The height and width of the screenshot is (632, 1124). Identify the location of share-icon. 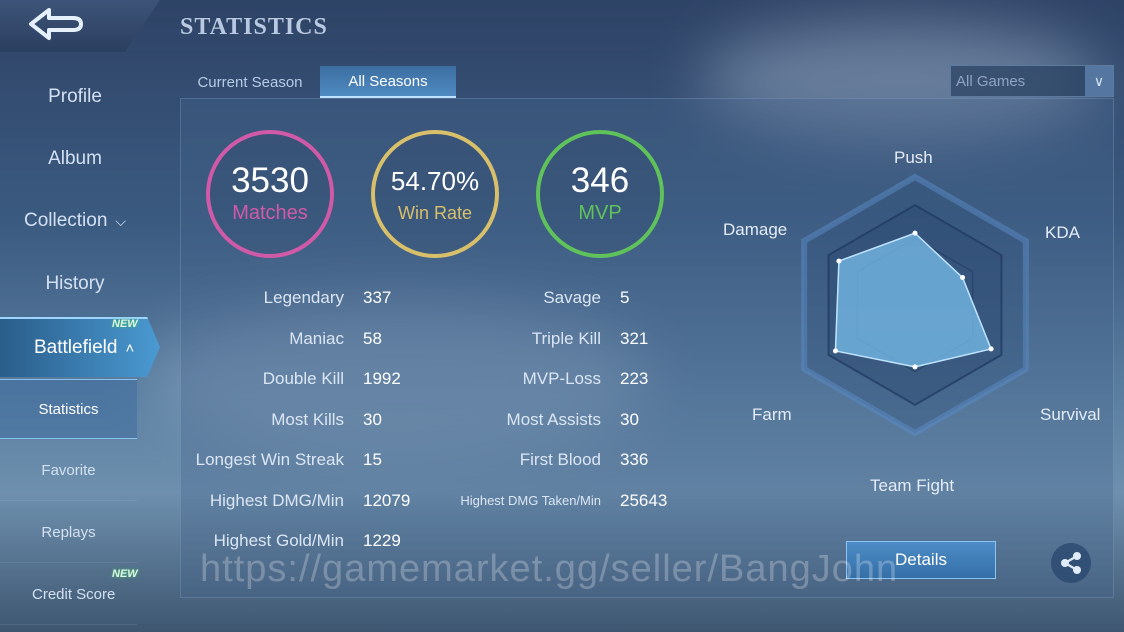
(1071, 563).